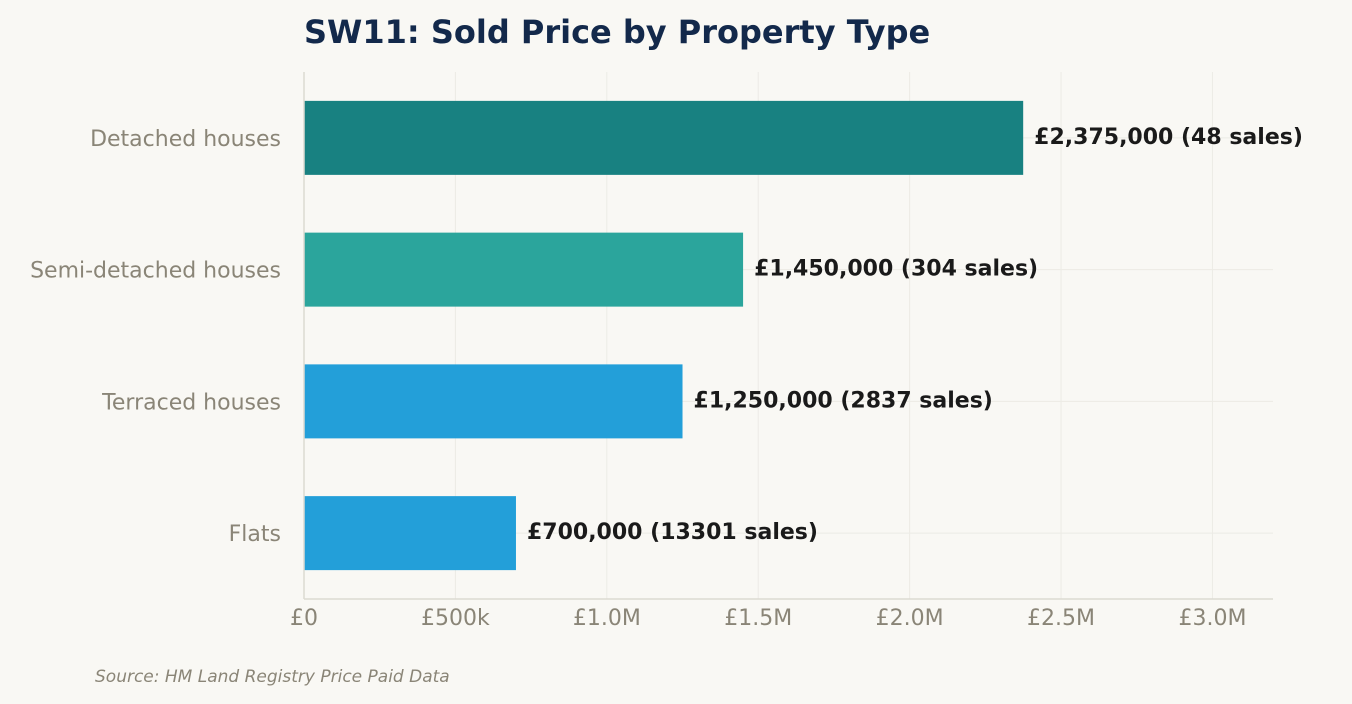 This screenshot has width=1352, height=704. What do you see at coordinates (191, 402) in the screenshot?
I see `category-label: Terraced houses` at bounding box center [191, 402].